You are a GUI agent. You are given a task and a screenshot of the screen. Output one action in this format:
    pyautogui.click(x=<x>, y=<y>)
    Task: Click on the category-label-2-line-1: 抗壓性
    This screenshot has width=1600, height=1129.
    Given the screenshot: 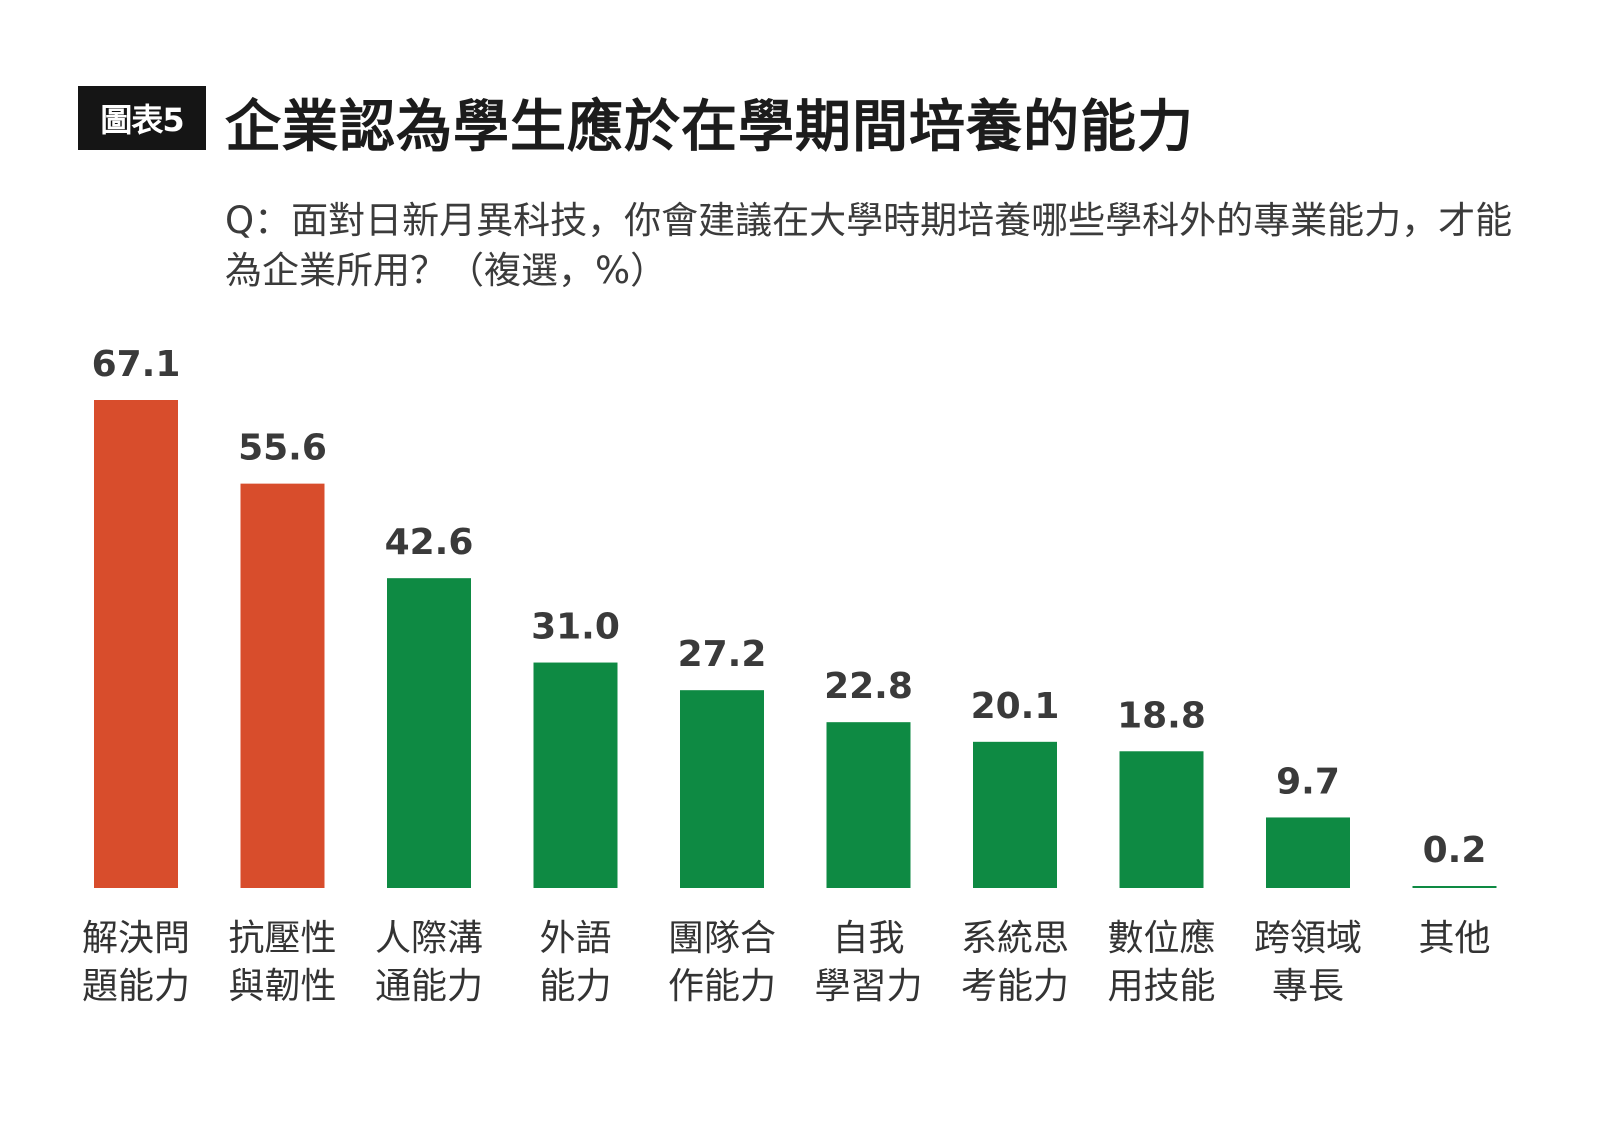 What is the action you would take?
    pyautogui.click(x=282, y=938)
    